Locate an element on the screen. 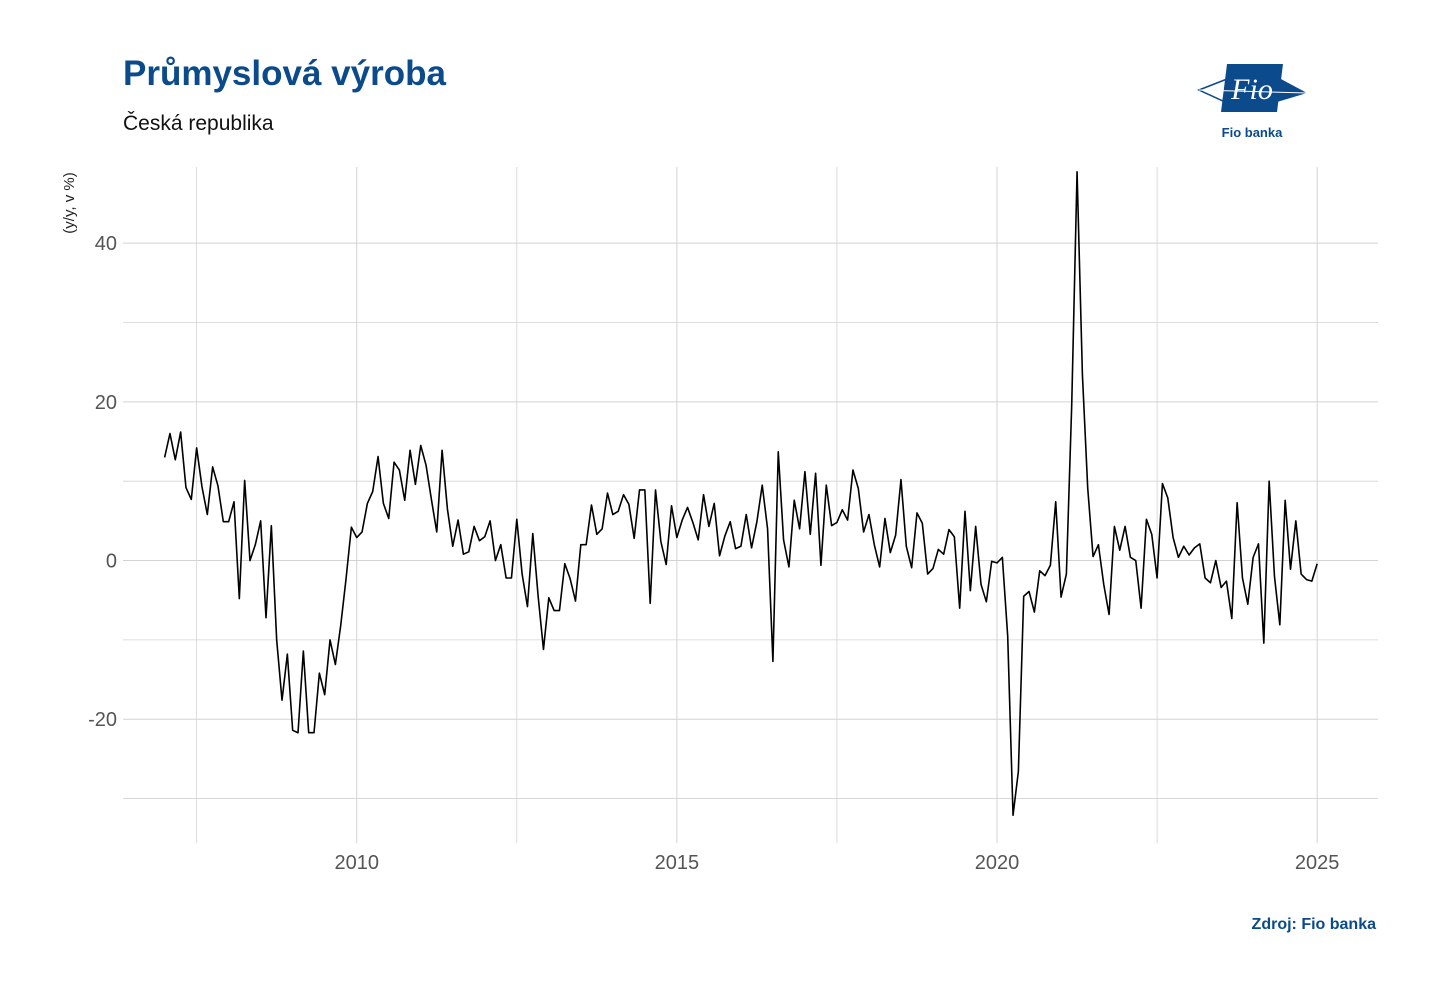  fio-logo-caption: Fio banka is located at coordinates (1252, 132).